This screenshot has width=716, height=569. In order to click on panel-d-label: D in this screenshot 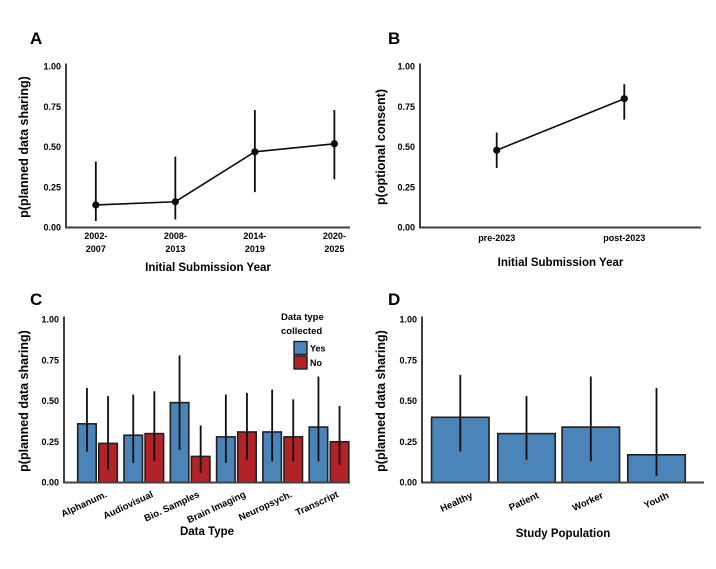, I will do `click(394, 299)`.